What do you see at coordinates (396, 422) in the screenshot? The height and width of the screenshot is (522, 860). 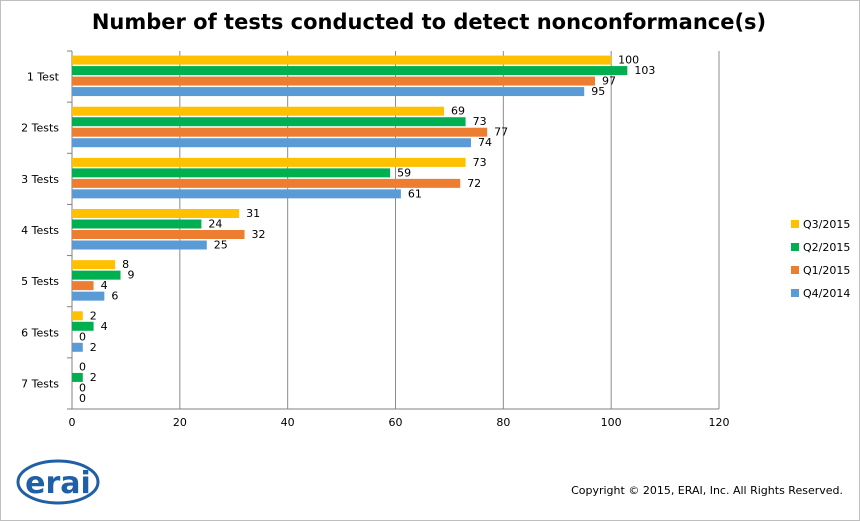 I see `x-tick-label: 60` at bounding box center [396, 422].